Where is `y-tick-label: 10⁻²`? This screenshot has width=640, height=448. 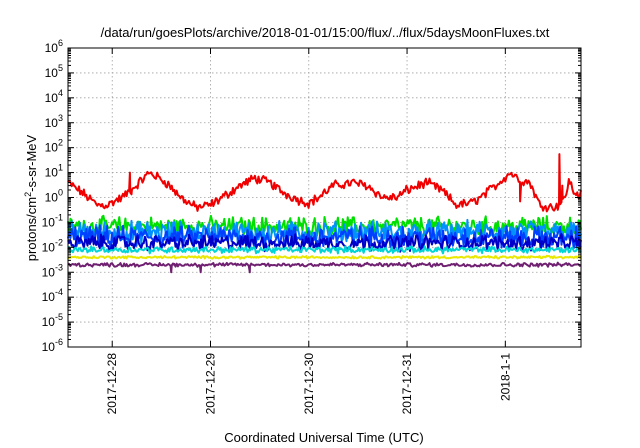
y-tick-label: 10⁻² is located at coordinates (52, 245).